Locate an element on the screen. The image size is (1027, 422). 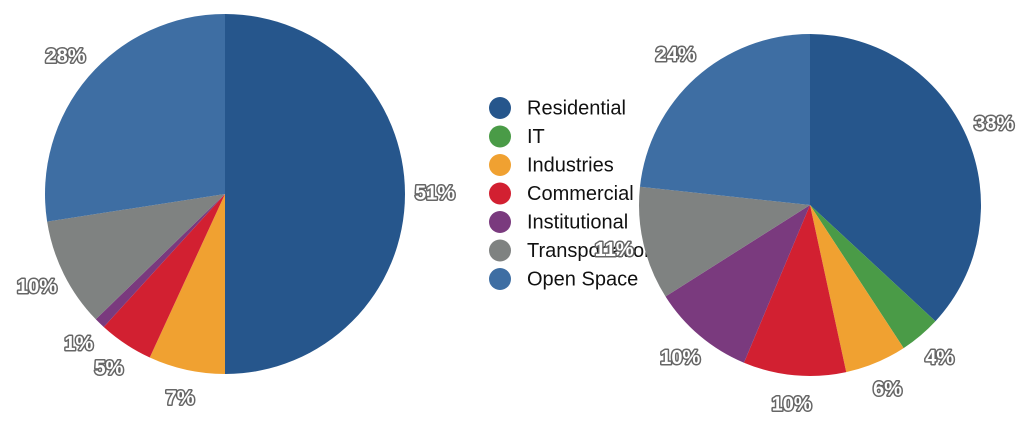
legend-label: Open Space is located at coordinates (582, 279).